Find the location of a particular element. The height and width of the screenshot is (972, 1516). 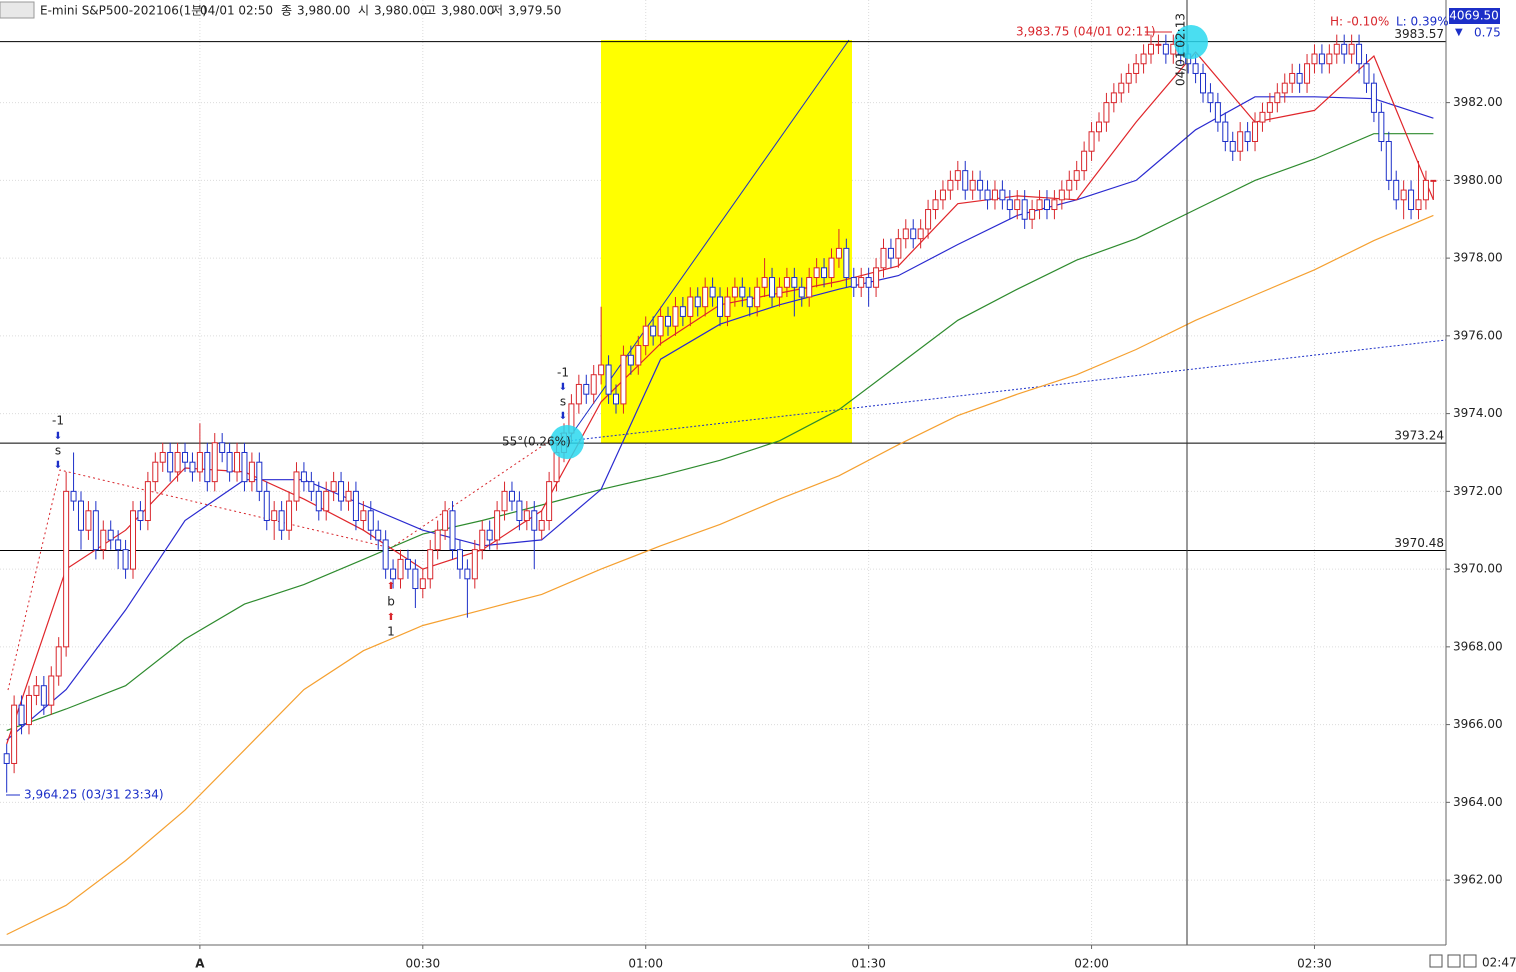

signal: ⬆ b ⬆ 1 is located at coordinates (391, 610).